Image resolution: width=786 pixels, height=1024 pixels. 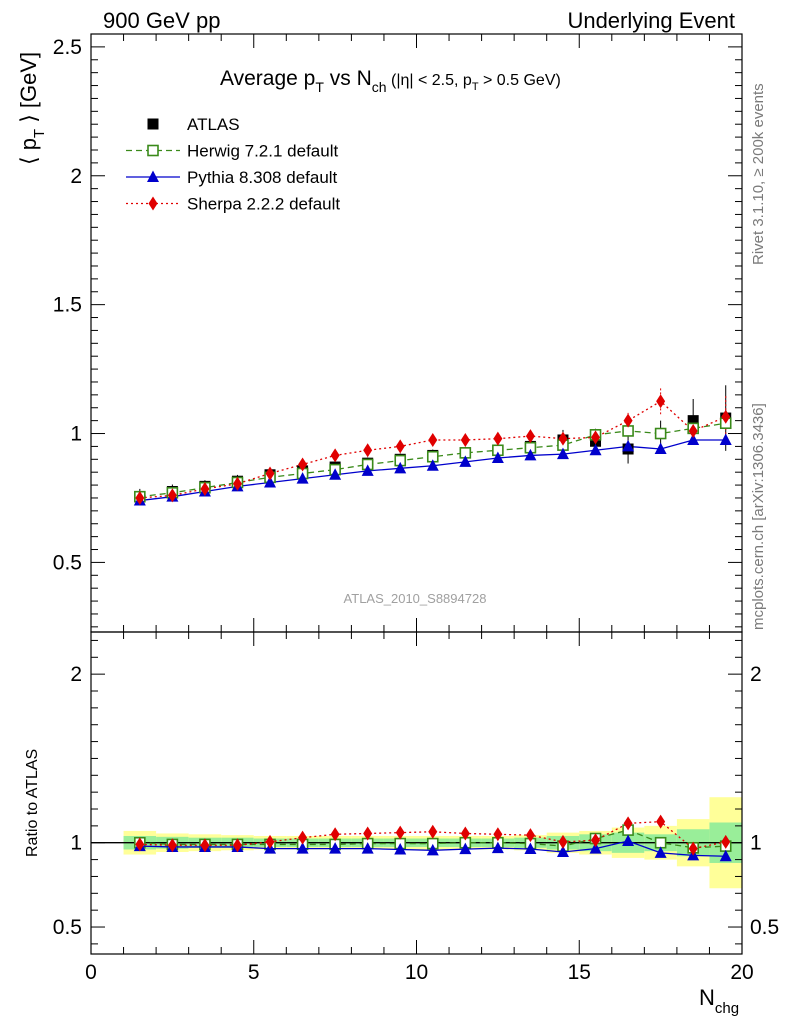 What do you see at coordinates (254, 972) in the screenshot?
I see `x-tick-label: 5` at bounding box center [254, 972].